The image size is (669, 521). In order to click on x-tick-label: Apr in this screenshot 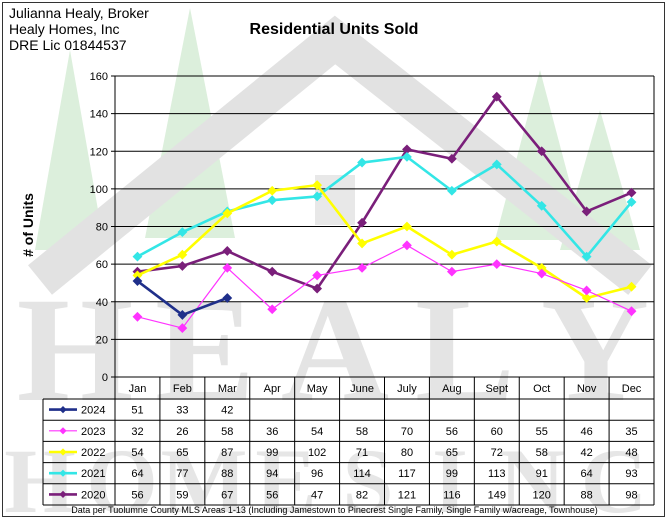, I will do `click(272, 389)`.